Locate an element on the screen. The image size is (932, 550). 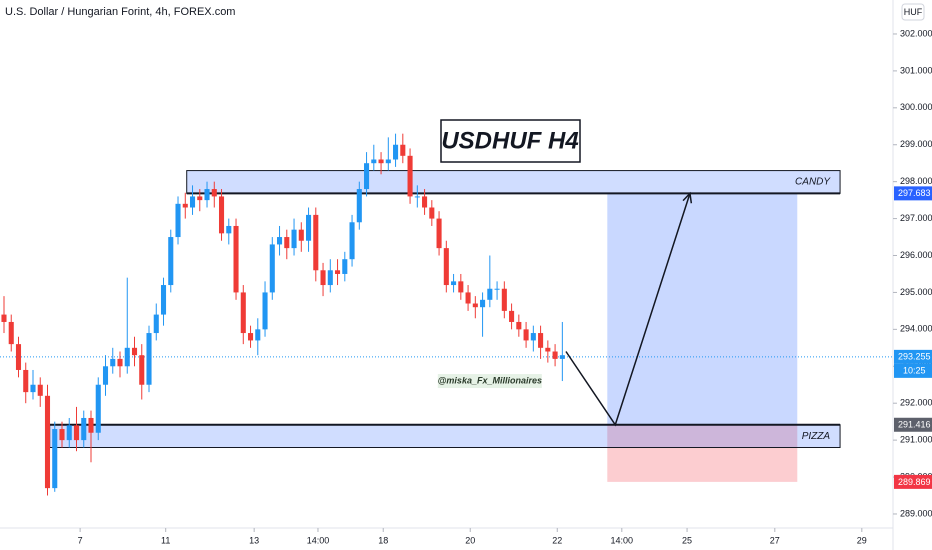
y-tick-label: 295.000 is located at coordinates (916, 292).